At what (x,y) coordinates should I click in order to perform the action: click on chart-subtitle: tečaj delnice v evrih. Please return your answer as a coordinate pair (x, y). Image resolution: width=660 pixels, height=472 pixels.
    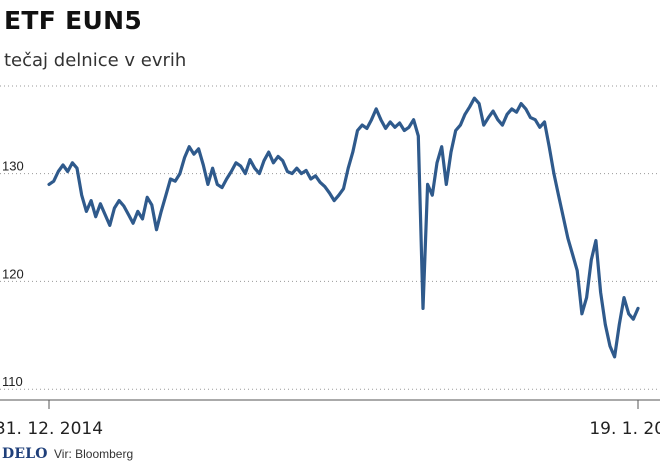
    Looking at the image, I should click on (95, 60).